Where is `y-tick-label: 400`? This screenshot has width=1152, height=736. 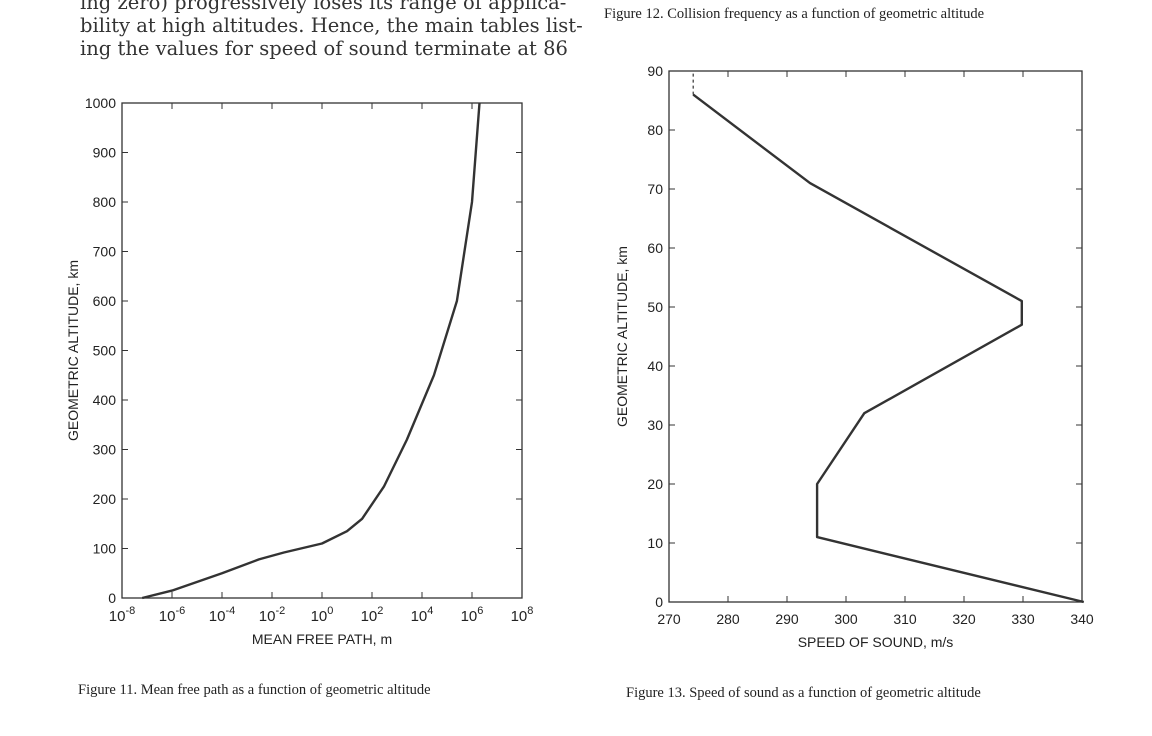
y-tick-label: 400 is located at coordinates (105, 400).